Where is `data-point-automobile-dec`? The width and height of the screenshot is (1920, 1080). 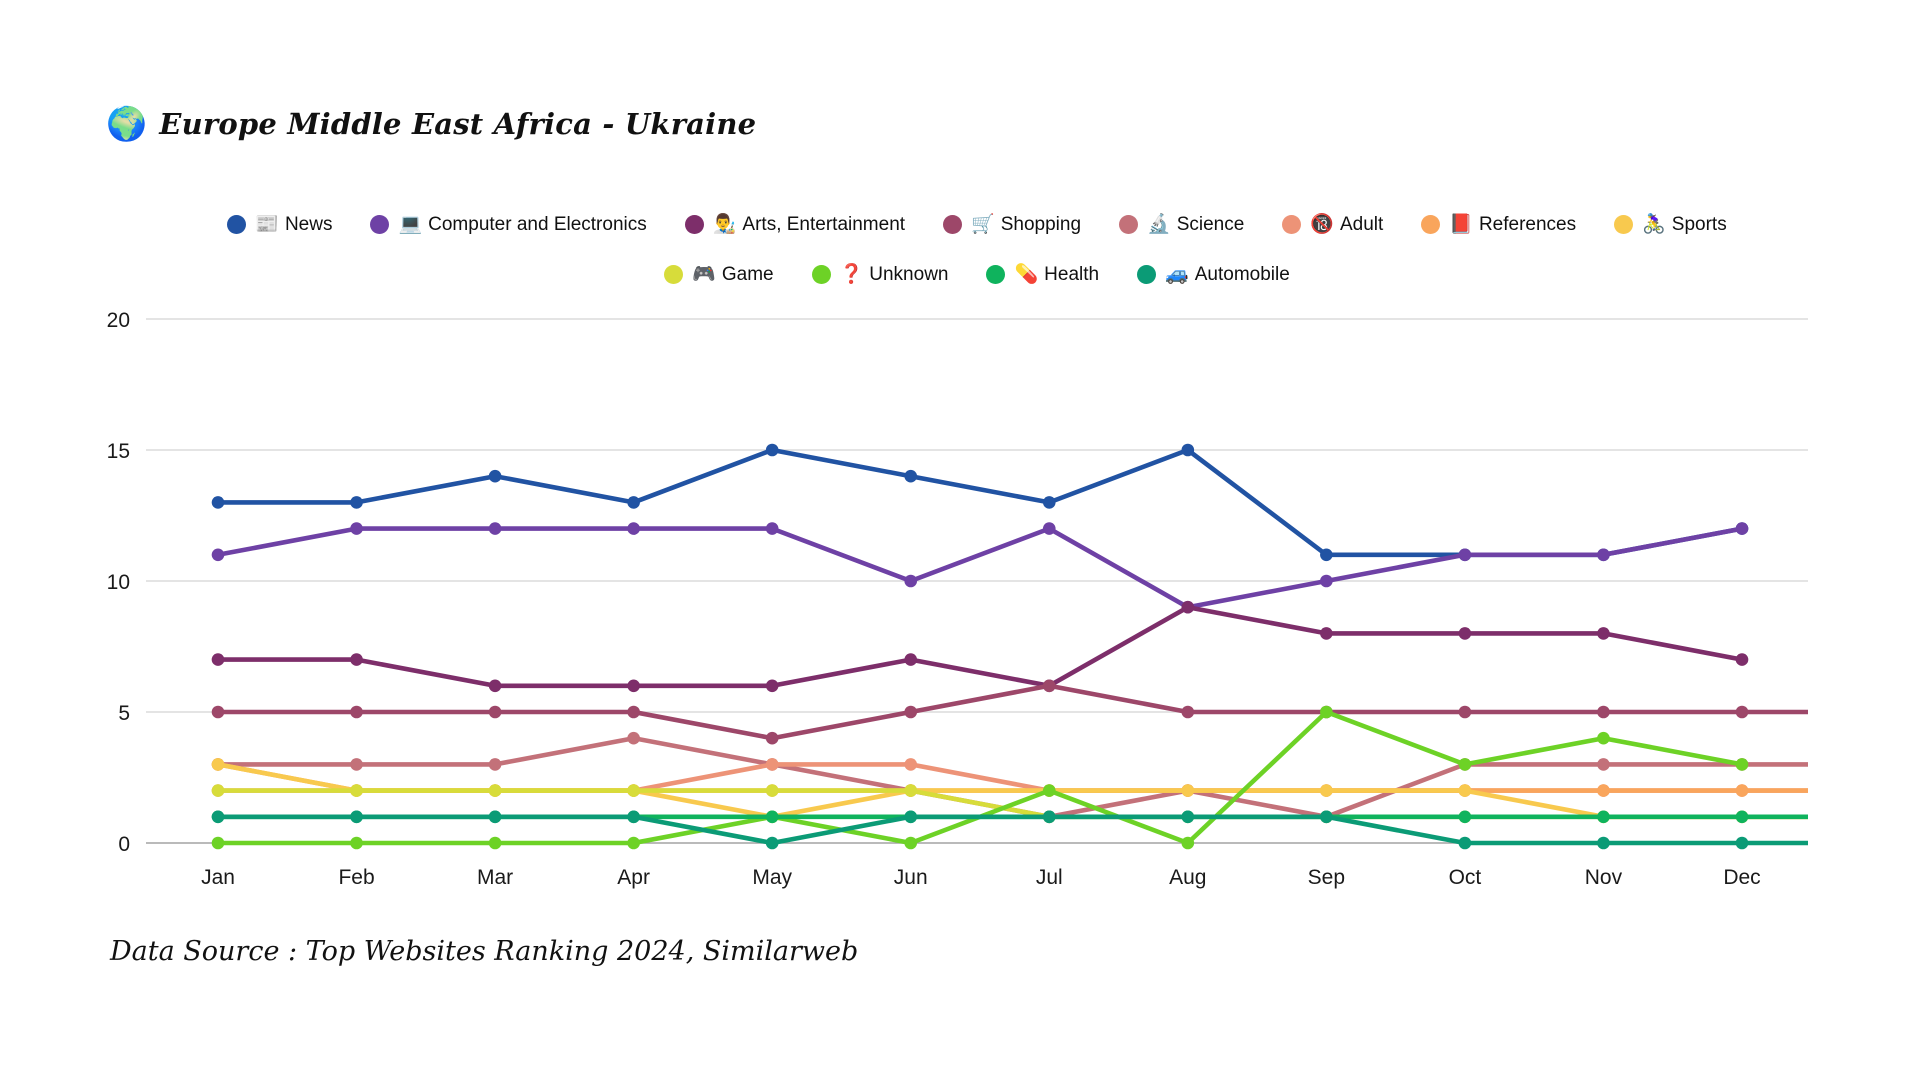 data-point-automobile-dec is located at coordinates (1742, 843).